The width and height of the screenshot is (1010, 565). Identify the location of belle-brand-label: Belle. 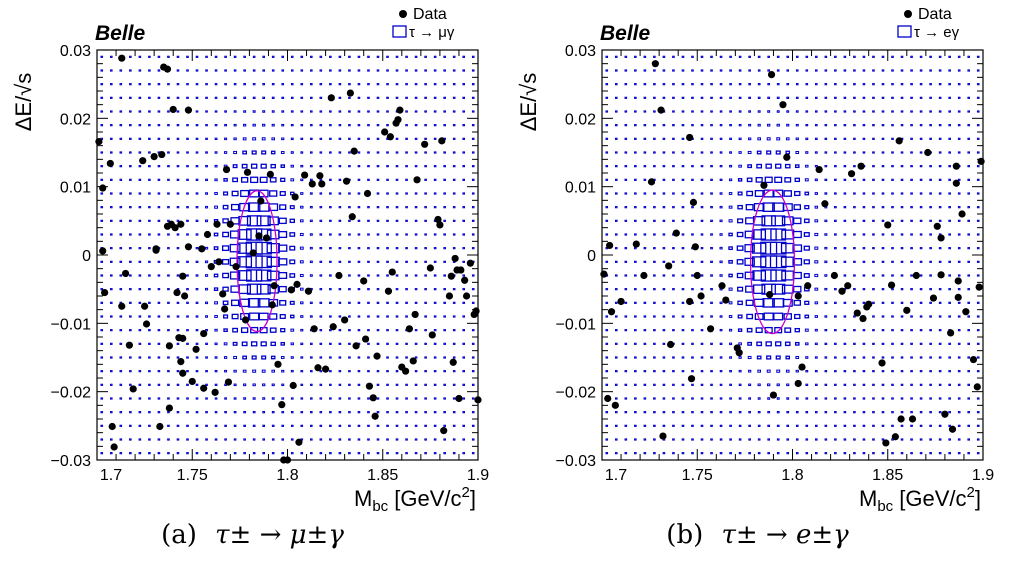
(625, 33).